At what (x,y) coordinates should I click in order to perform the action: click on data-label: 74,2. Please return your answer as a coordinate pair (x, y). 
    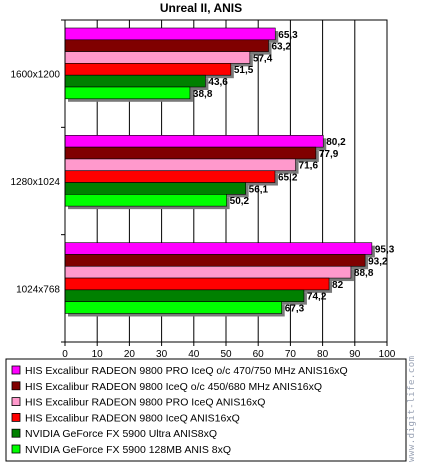
    Looking at the image, I should click on (317, 297).